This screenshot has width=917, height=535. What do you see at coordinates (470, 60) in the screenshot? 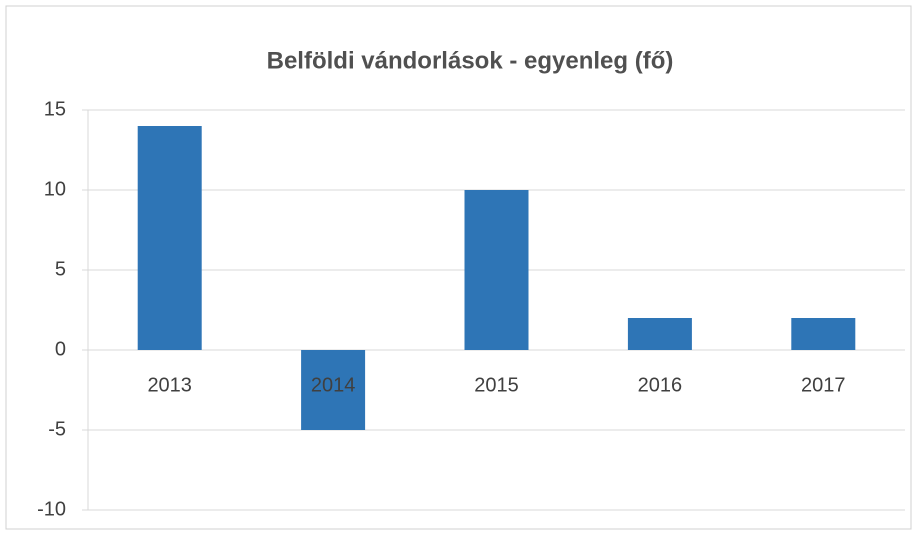
I see `chart-title: Belföldi vándorlások - egyenleg (fő)` at bounding box center [470, 60].